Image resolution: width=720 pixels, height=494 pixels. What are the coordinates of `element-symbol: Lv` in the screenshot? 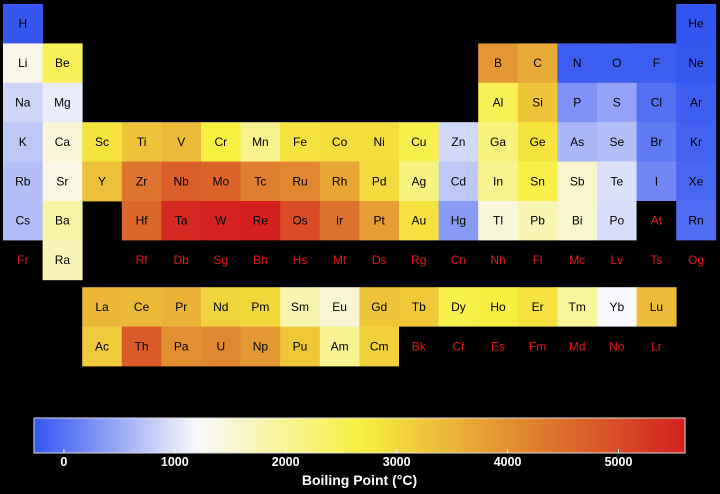 It's located at (616, 260).